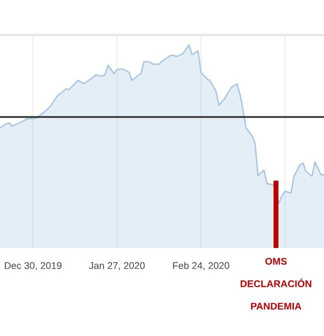 The height and width of the screenshot is (336, 324). Describe the element at coordinates (276, 284) in the screenshot. I see `text: OMS DECLARACIÓN PANDEMIA` at that location.